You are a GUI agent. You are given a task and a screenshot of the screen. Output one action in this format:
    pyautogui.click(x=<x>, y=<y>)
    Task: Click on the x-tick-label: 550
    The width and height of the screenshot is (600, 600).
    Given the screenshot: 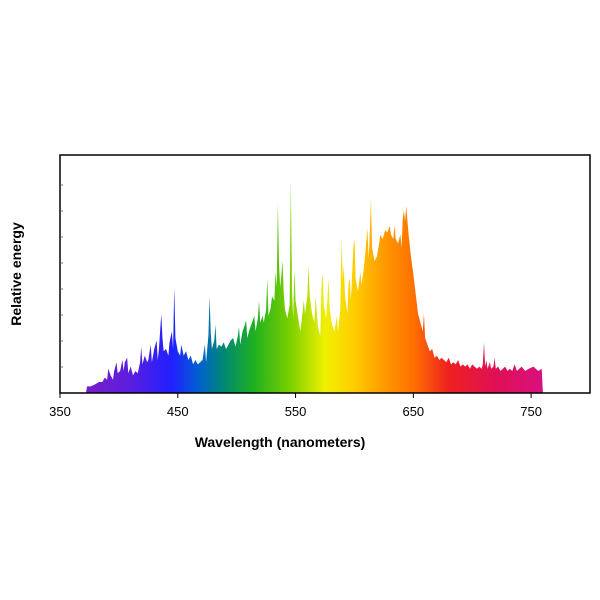 What is the action you would take?
    pyautogui.click(x=296, y=411)
    